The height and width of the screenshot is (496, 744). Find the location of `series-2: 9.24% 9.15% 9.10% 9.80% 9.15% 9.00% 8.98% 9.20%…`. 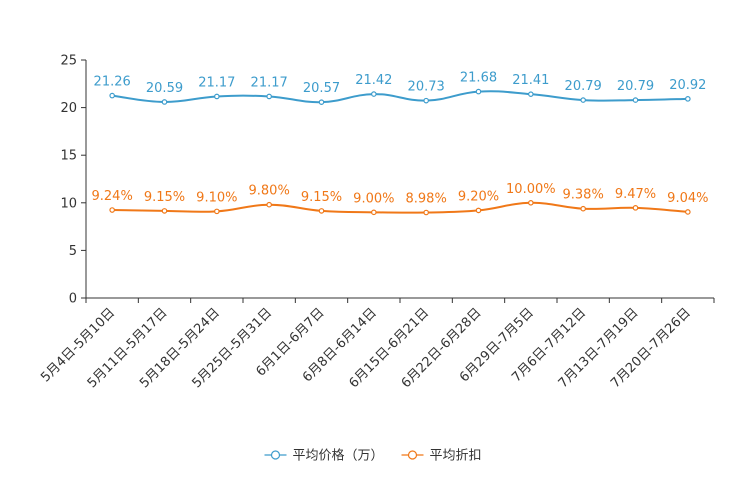

series-2: 9.24% 9.15% 9.10% 9.80% 9.15% 9.00% 8.98% 9.20%… is located at coordinates (400, 199).